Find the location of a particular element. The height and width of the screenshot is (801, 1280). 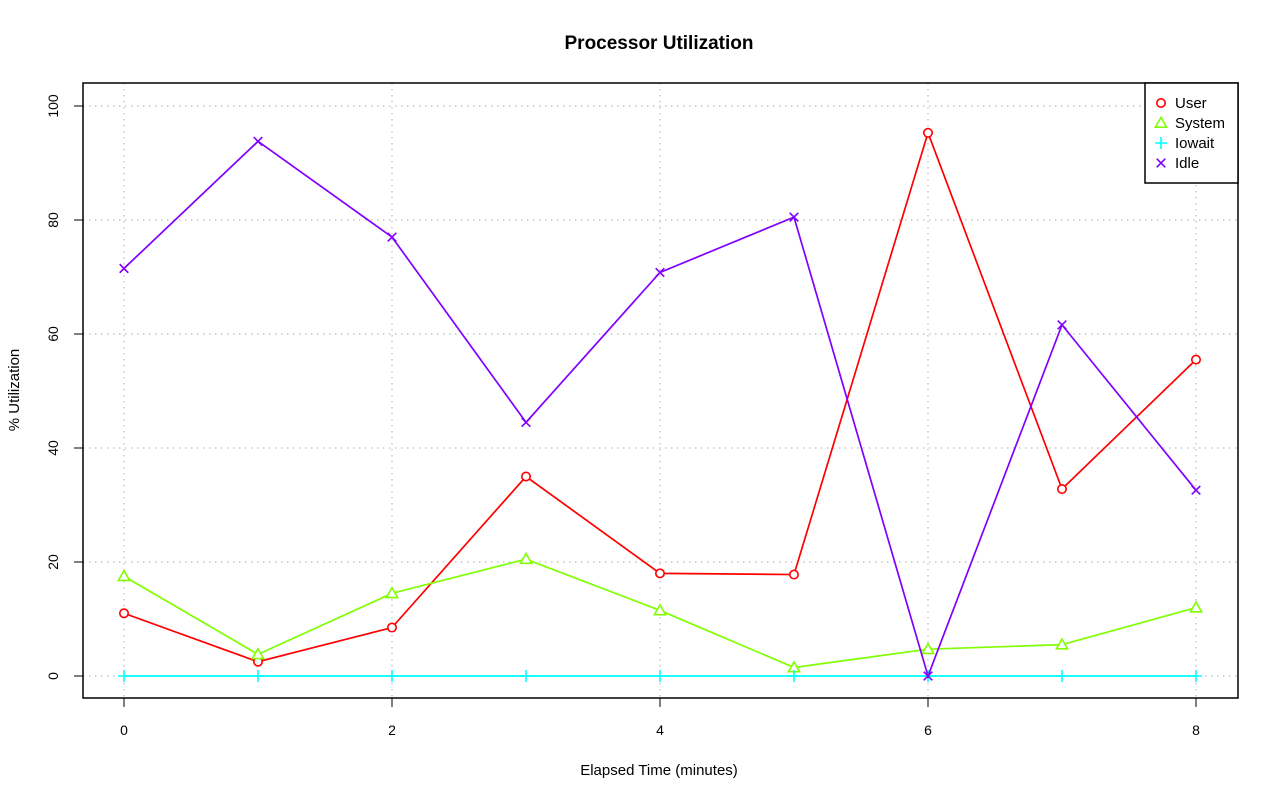

legend-marker-system is located at coordinates (1161, 121).